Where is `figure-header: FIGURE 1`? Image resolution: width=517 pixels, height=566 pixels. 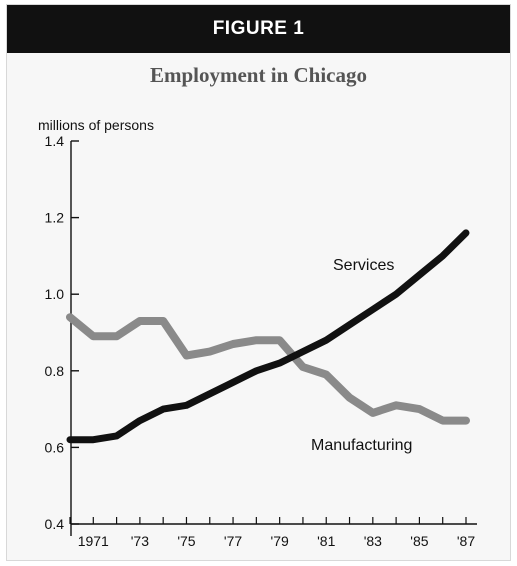
figure-header: FIGURE 1 is located at coordinates (258, 29).